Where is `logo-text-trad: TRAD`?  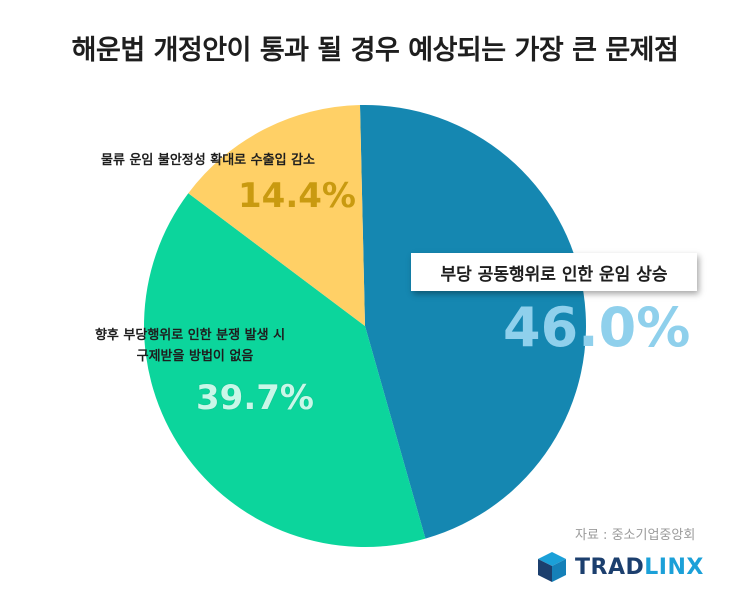
logo-text-trad: TRAD is located at coordinates (610, 567).